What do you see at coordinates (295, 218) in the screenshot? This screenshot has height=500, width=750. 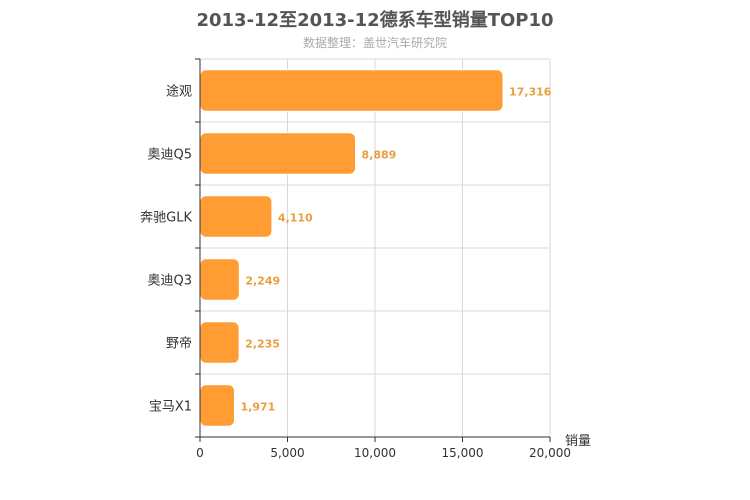 I see `data-label: 4,110` at bounding box center [295, 218].